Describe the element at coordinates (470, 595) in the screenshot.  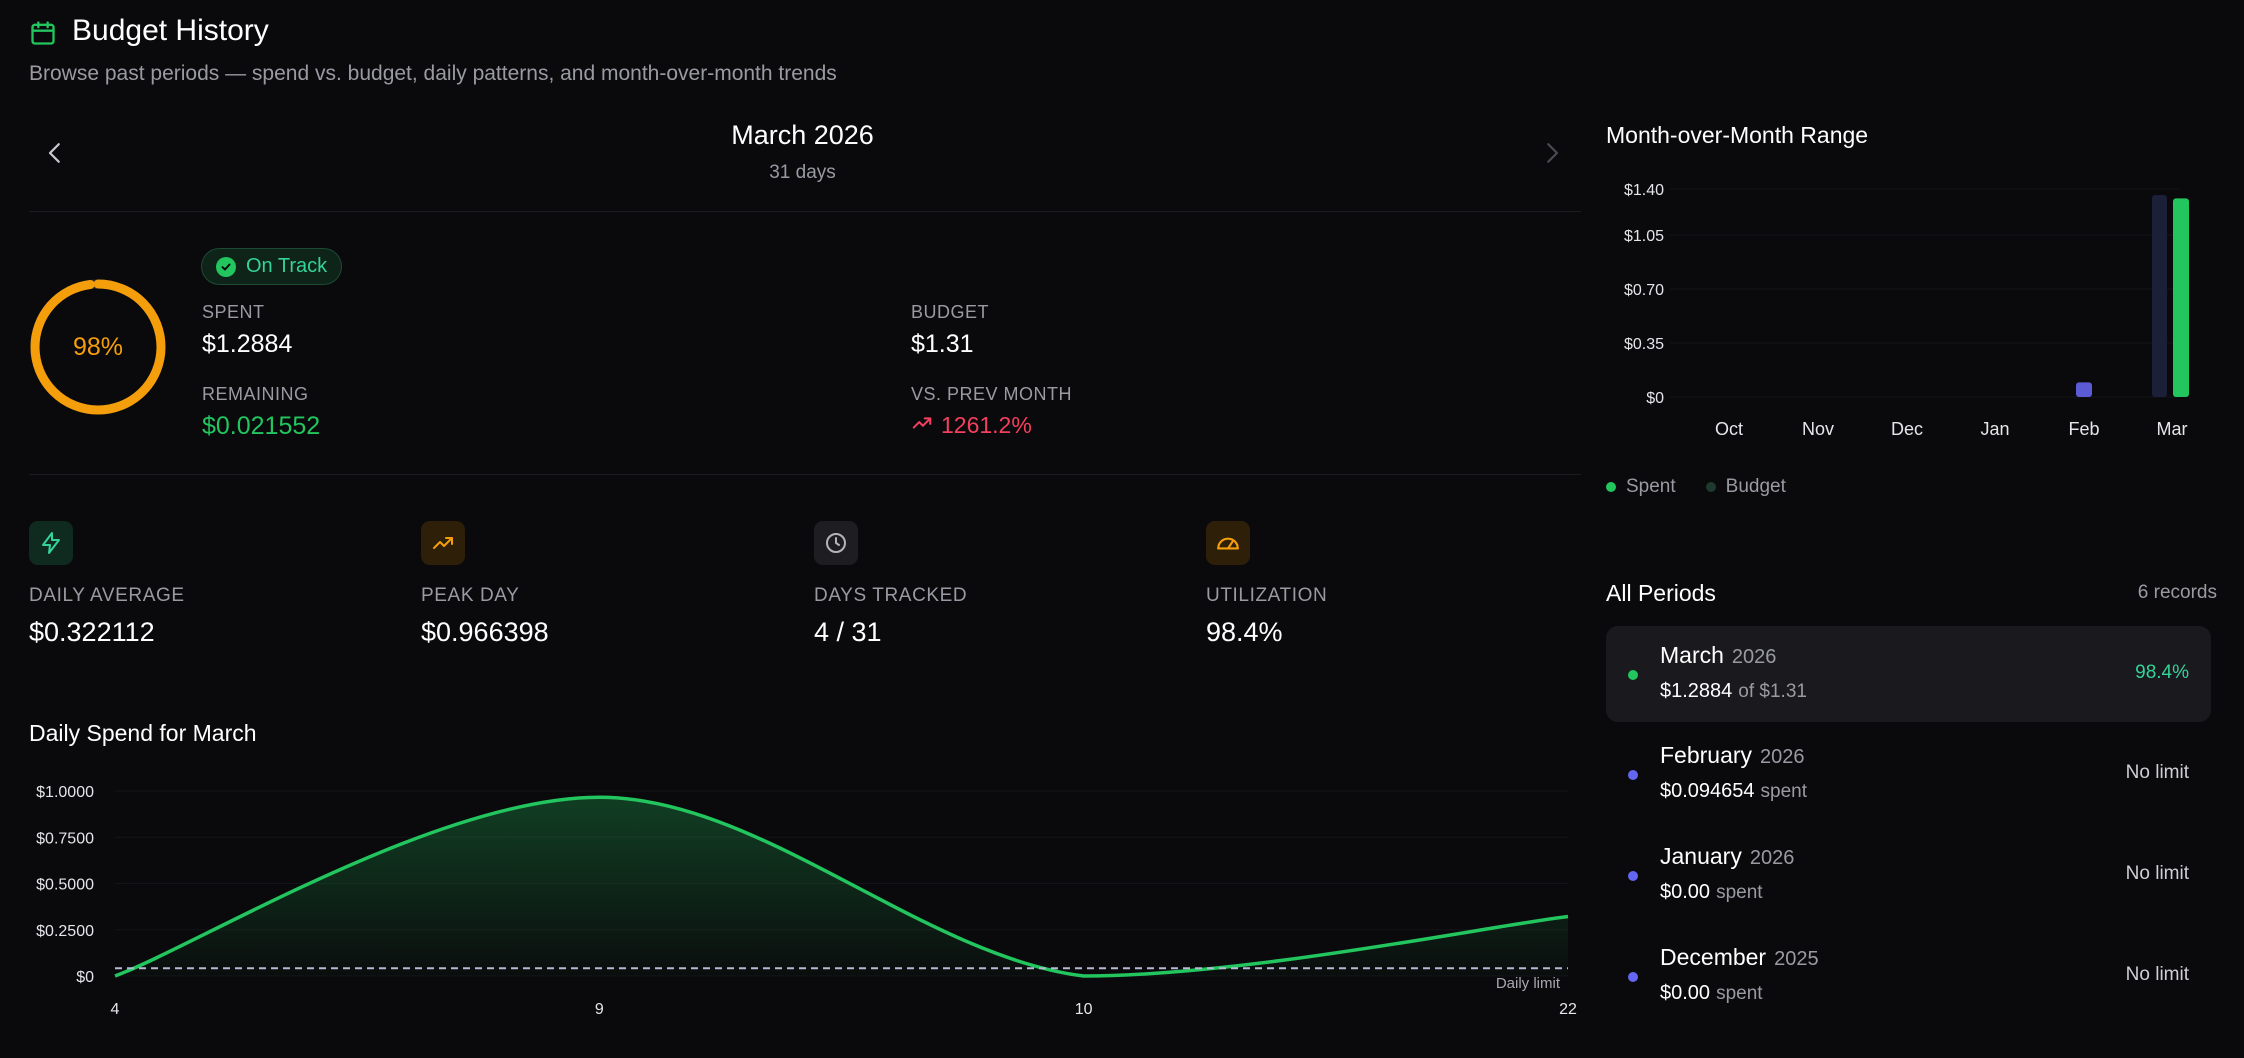
I see `stat-label: PEAK DAY` at that location.